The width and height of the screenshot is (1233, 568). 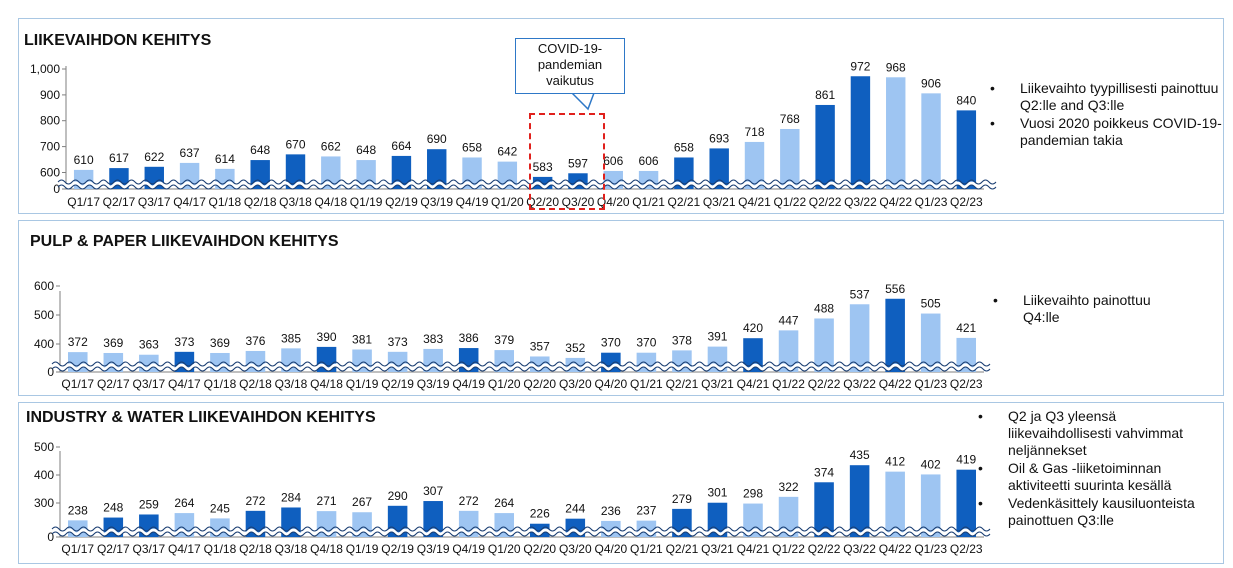 I want to click on data-label: 378, so click(x=682, y=340).